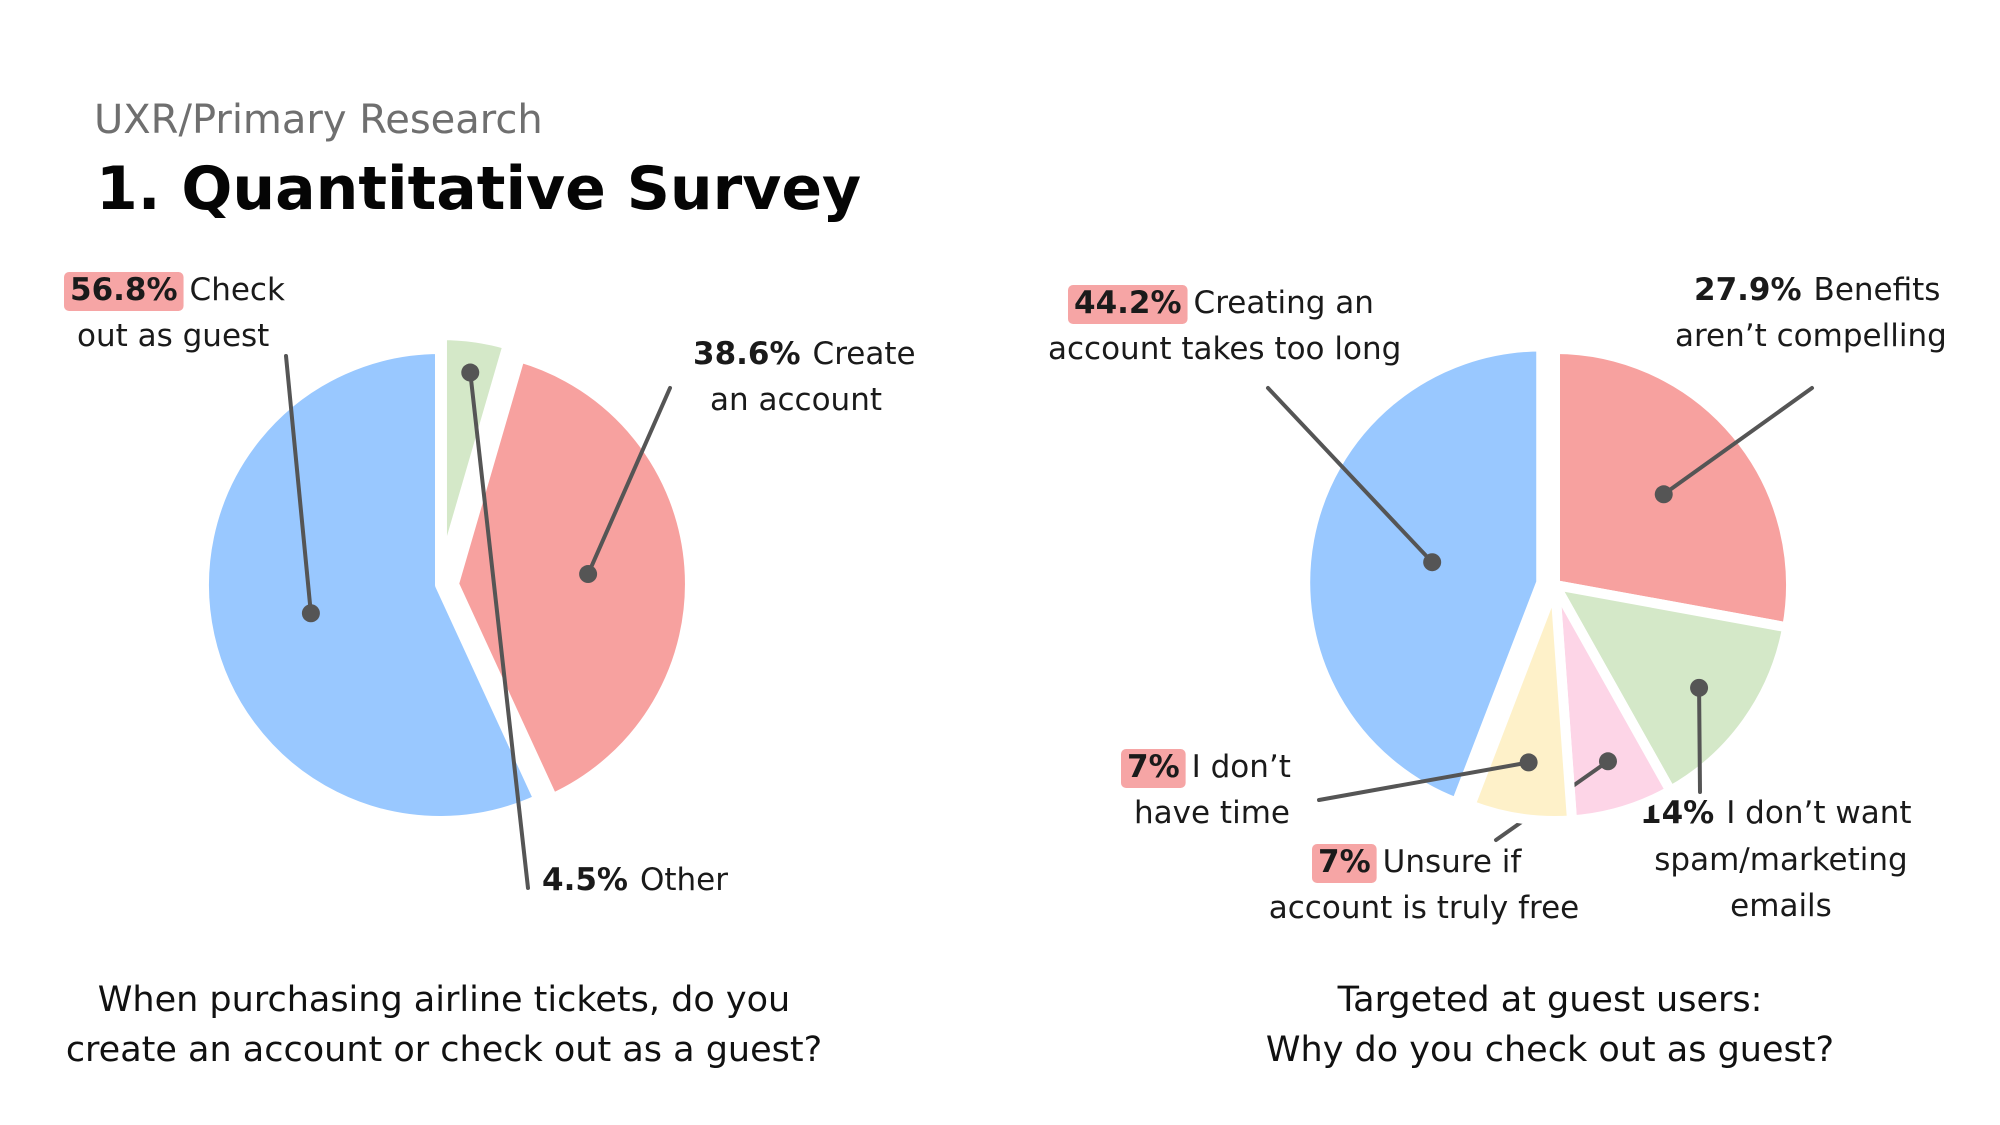  Describe the element at coordinates (1699, 687) in the screenshot. I see `leader-dot-dont-want-spam` at that location.